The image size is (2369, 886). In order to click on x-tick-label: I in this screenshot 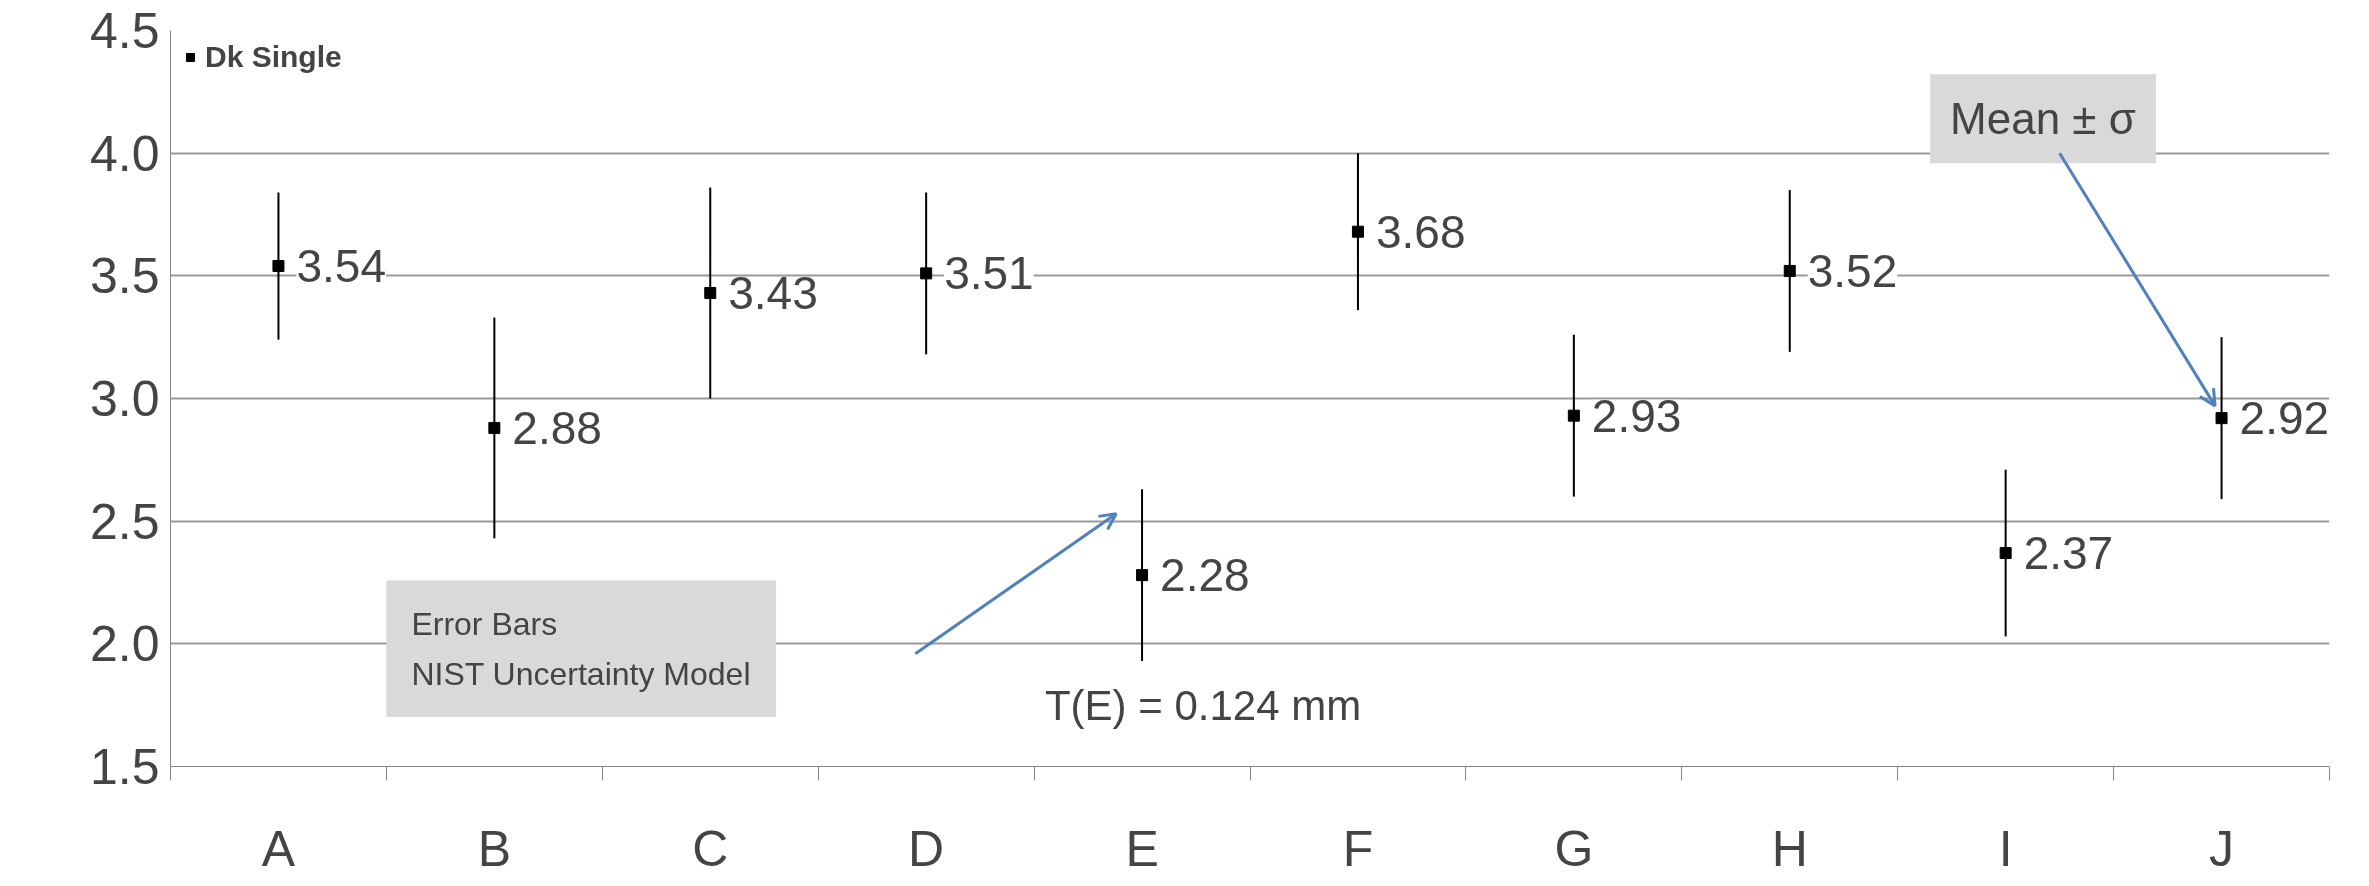, I will do `click(2005, 848)`.